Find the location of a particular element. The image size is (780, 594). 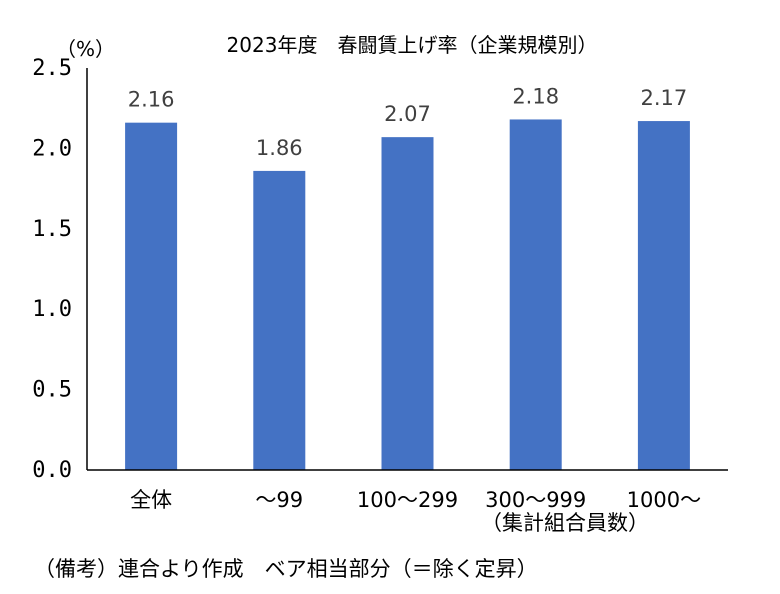

y-axis-ticks: 0.0 0.5 1.0 1.5 2.0 2.5 is located at coordinates (52, 269).